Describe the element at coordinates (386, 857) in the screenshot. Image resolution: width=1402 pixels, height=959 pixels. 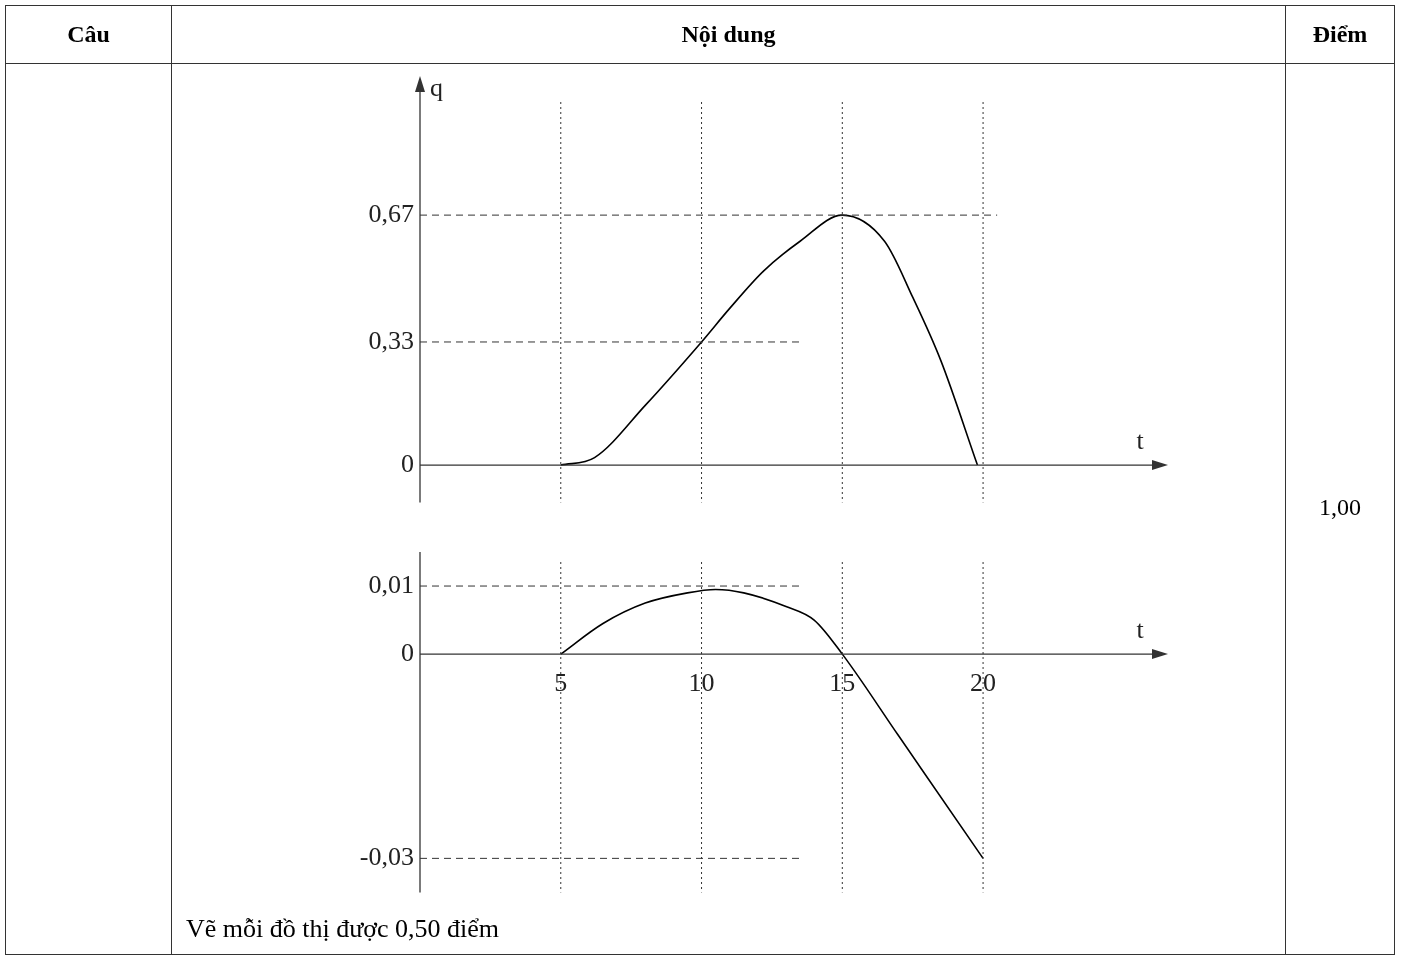
I see `y-tick-label: -0,03` at that location.